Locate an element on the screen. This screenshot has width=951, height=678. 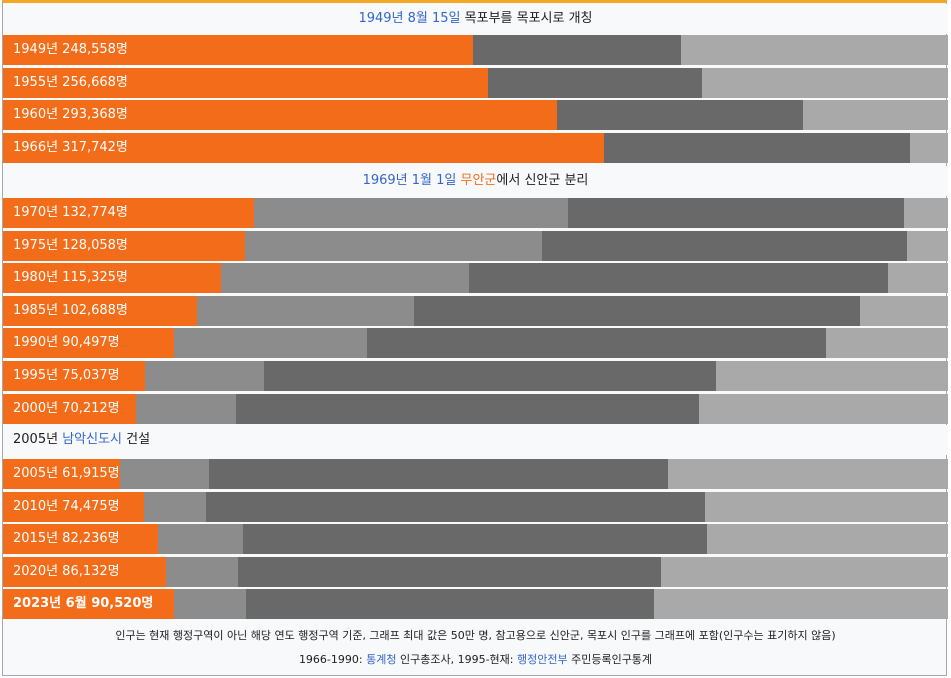
bar-row-1990: 1990년 90,497명 is located at coordinates (475, 343).